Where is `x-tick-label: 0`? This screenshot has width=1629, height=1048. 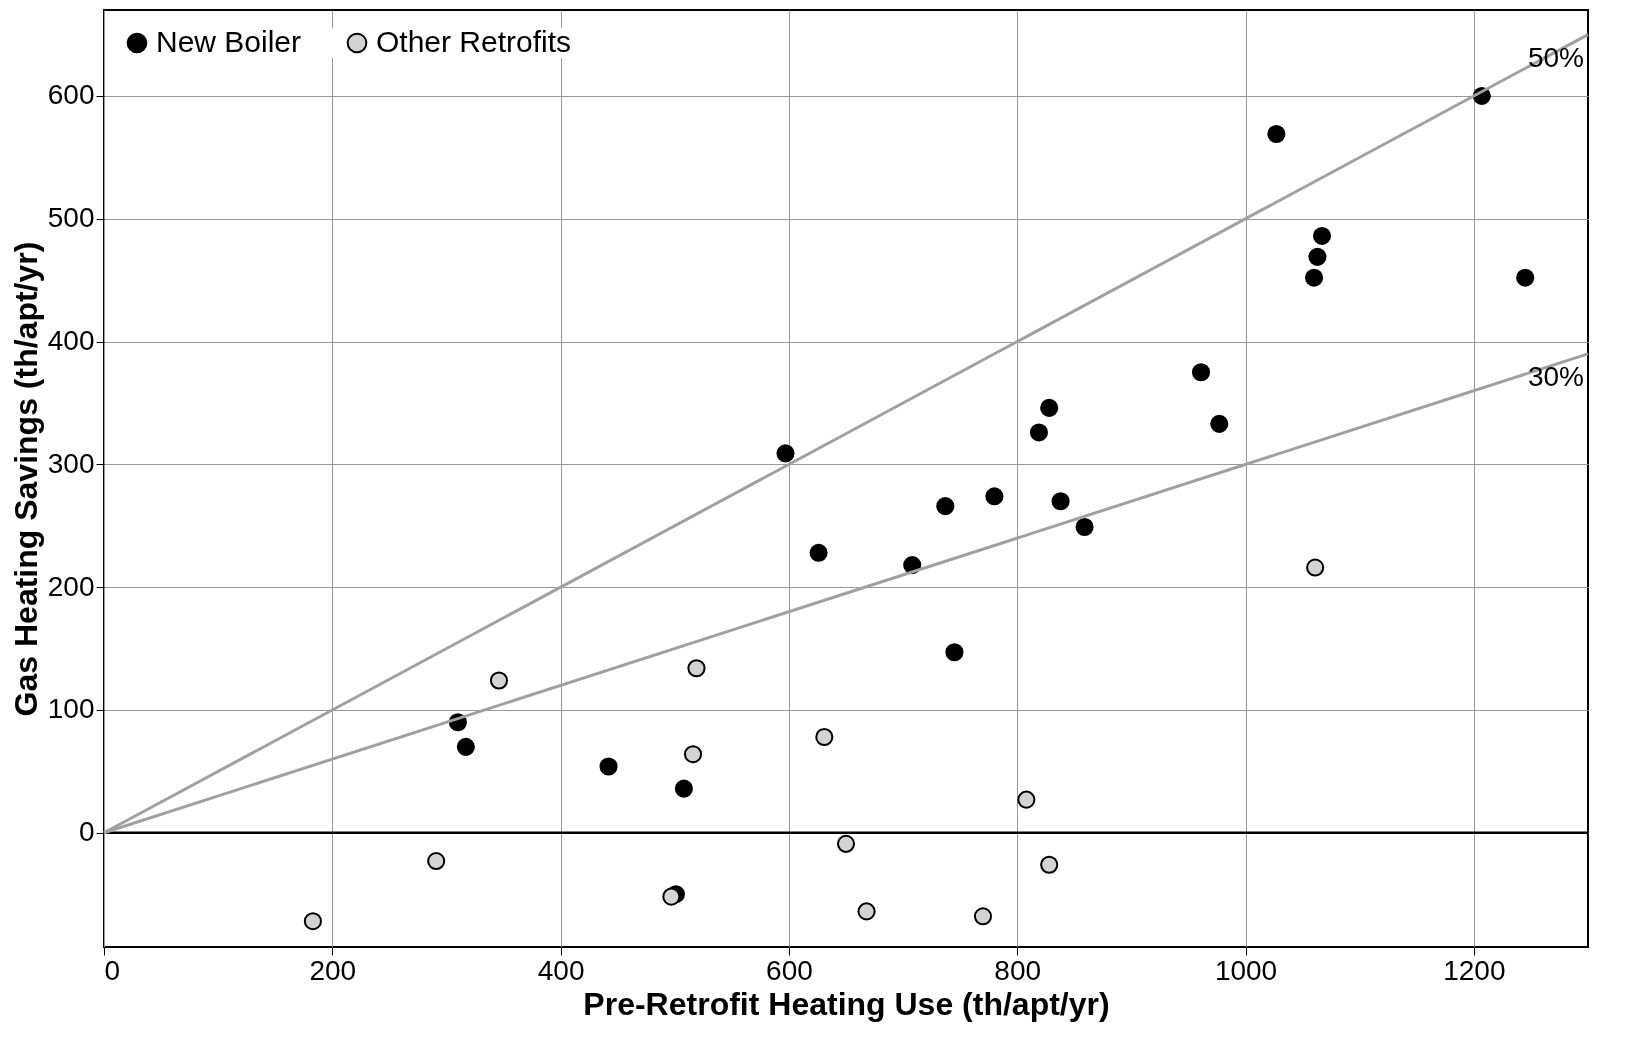 x-tick-label: 0 is located at coordinates (112, 970).